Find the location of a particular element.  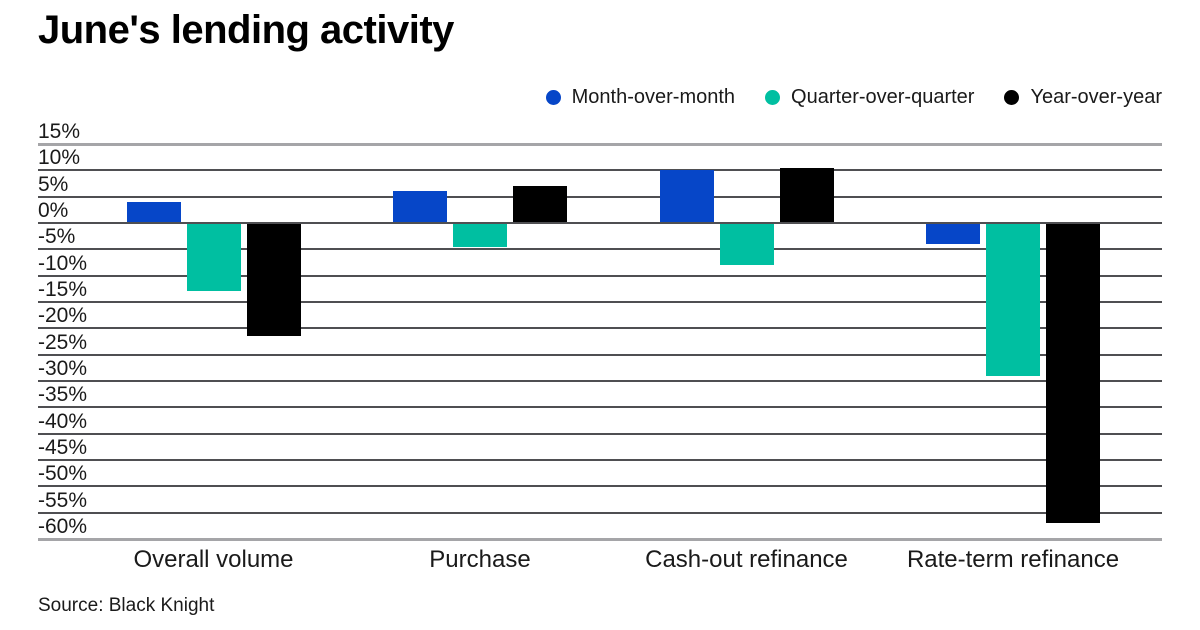

gridline--10 is located at coordinates (600, 275).